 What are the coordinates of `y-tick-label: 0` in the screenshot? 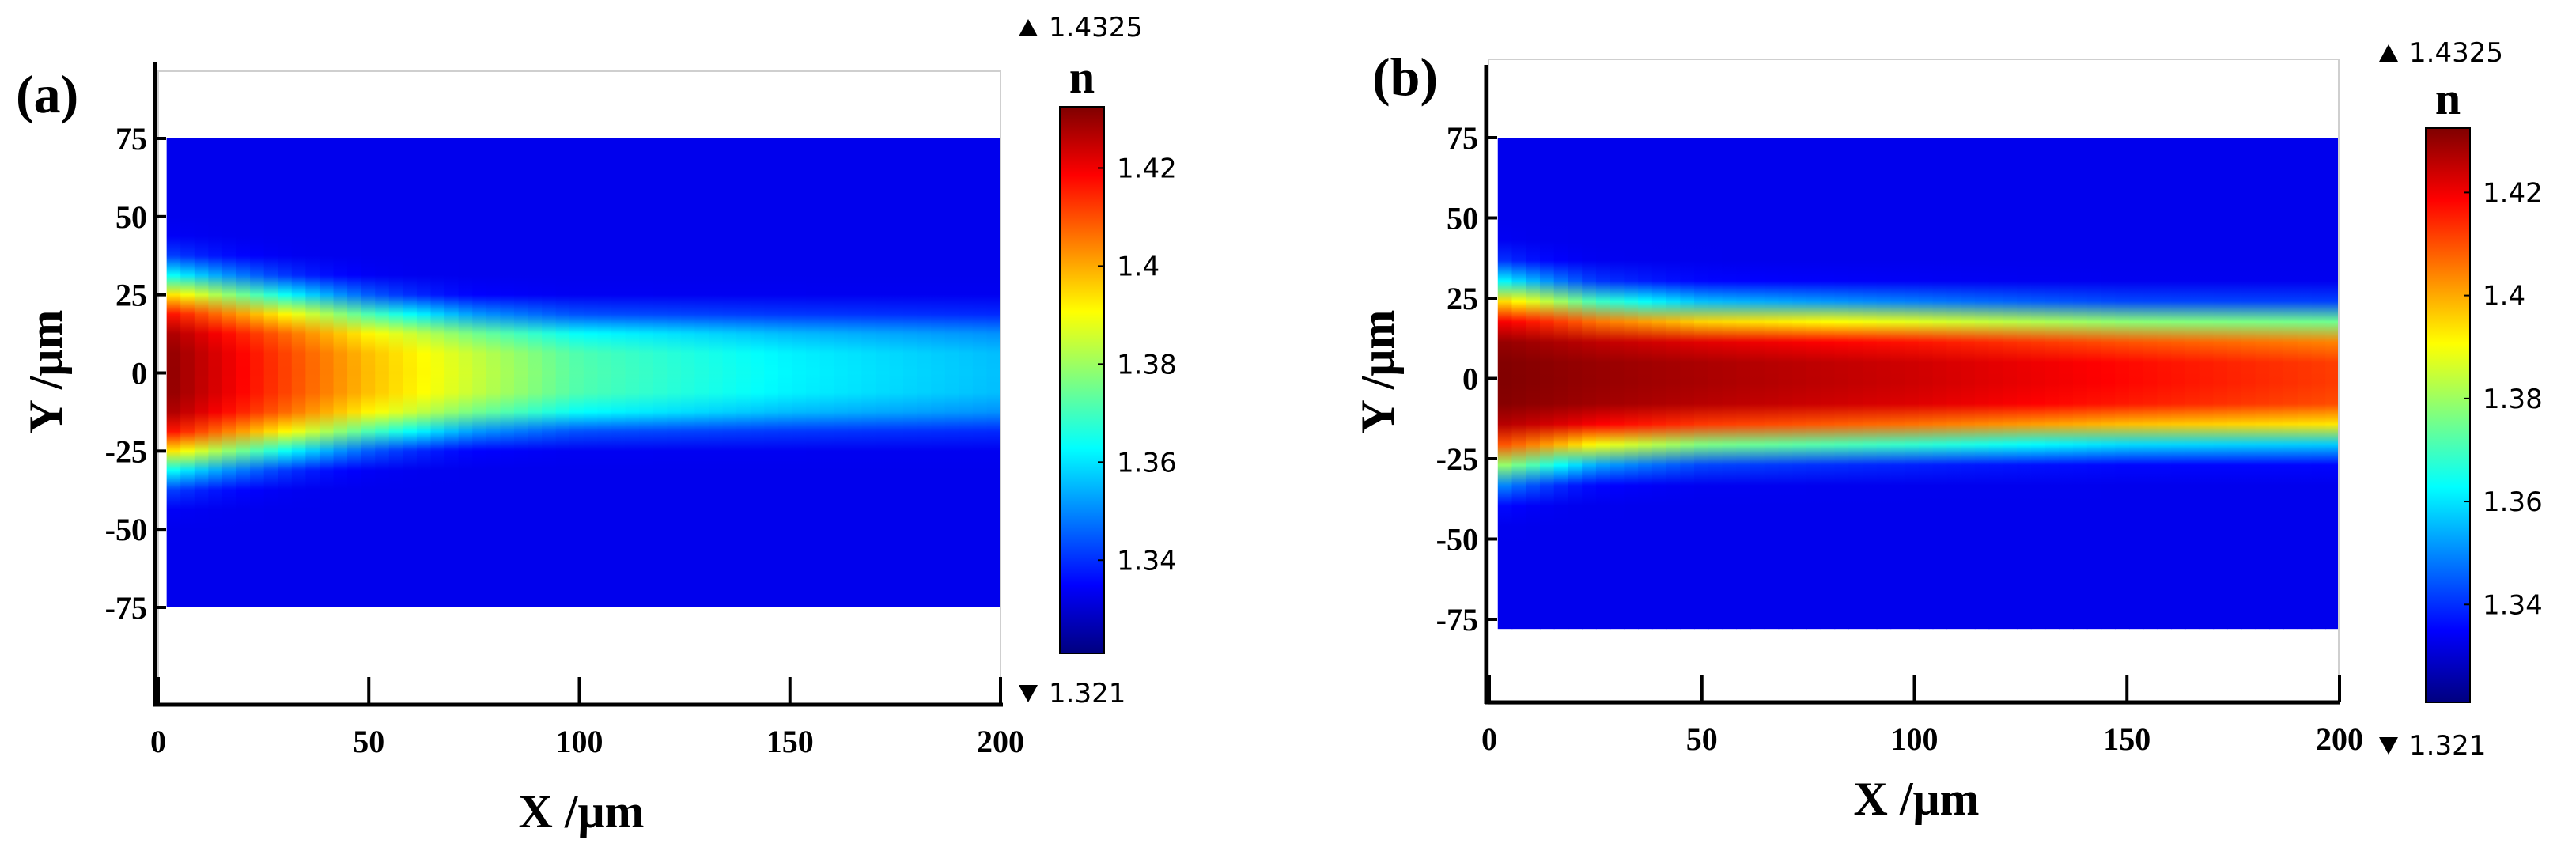 It's located at (1470, 379).